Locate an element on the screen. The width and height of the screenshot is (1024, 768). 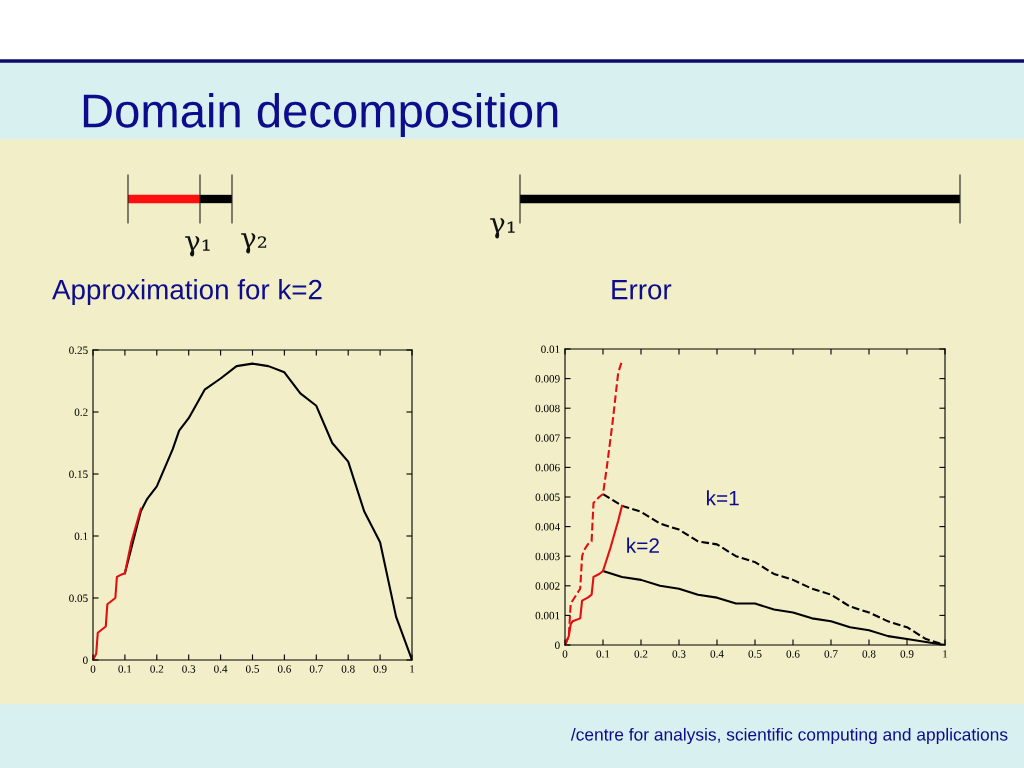
y-tick-label: 0.1 is located at coordinates (81, 536).